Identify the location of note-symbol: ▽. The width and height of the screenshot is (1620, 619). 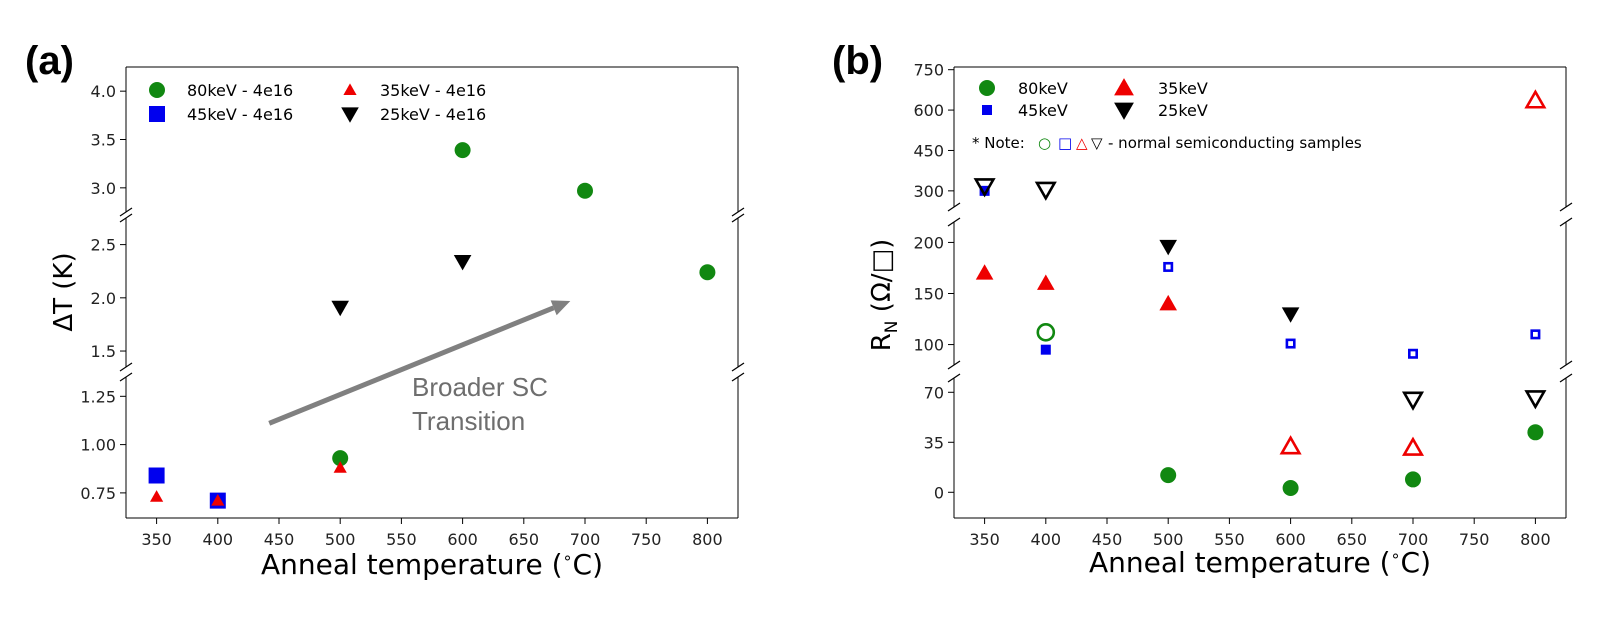
(1097, 143).